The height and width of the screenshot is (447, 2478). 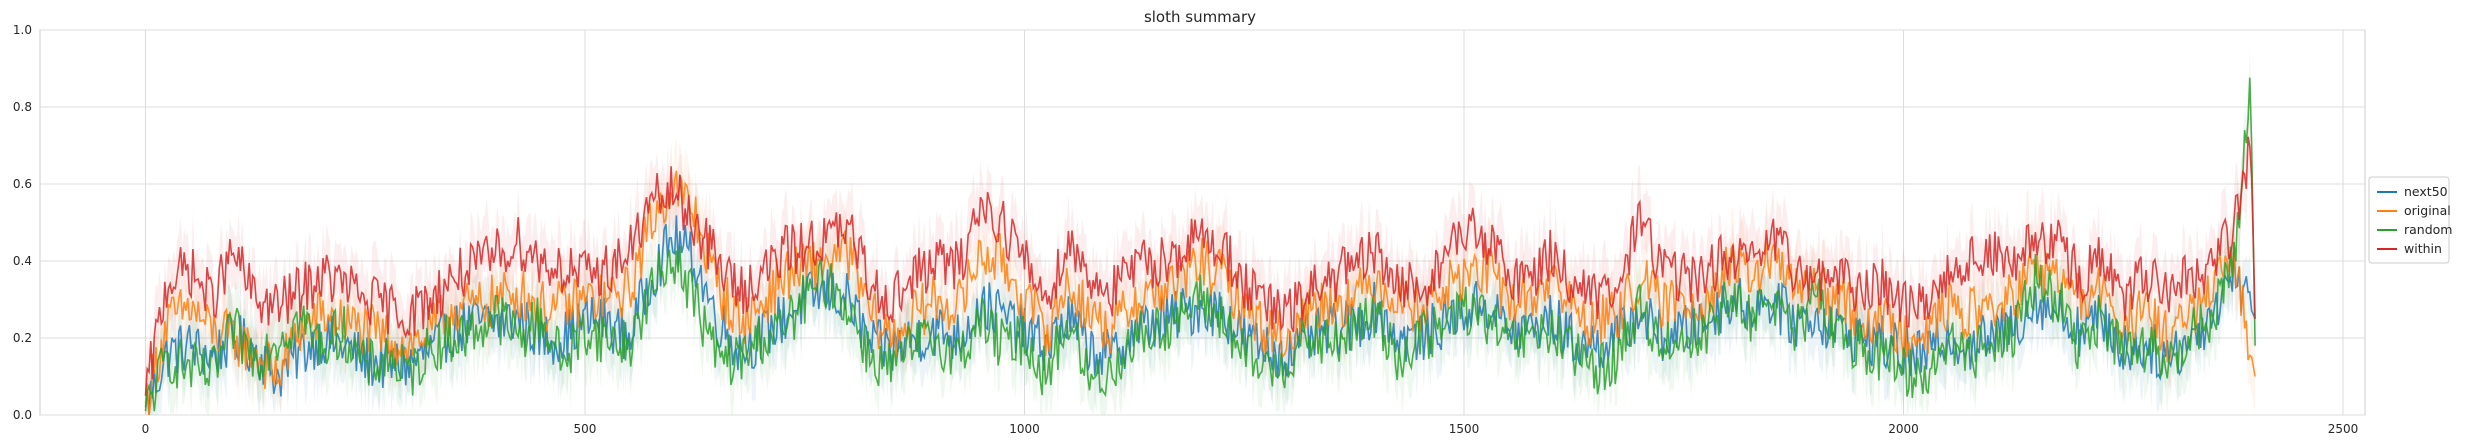 I want to click on y-tick-label: 0.6, so click(x=22, y=184).